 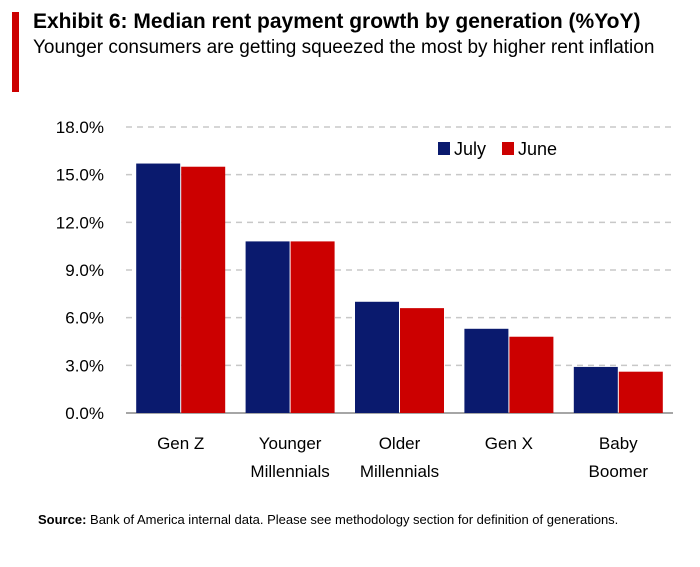 I want to click on legend-label-june: June, so click(x=537, y=149).